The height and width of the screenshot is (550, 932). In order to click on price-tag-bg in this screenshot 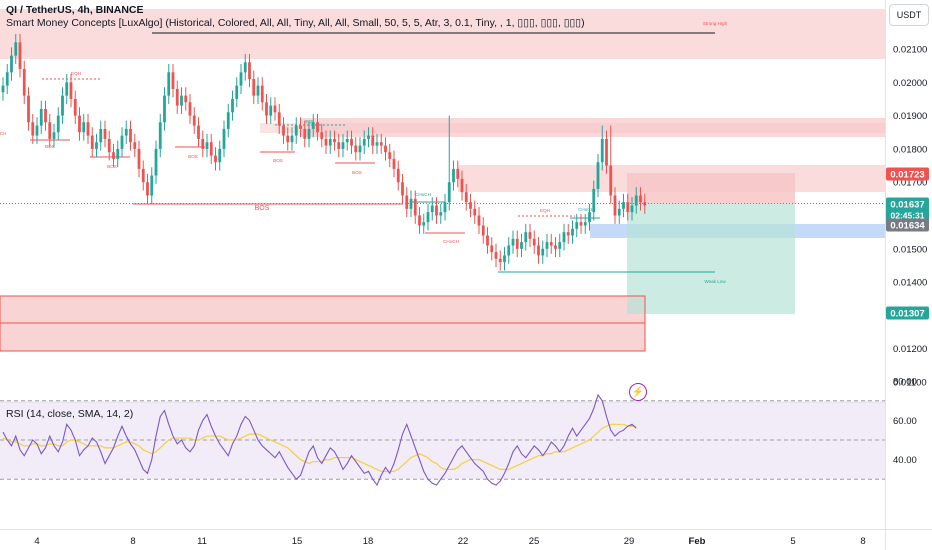, I will do `click(907, 204)`.